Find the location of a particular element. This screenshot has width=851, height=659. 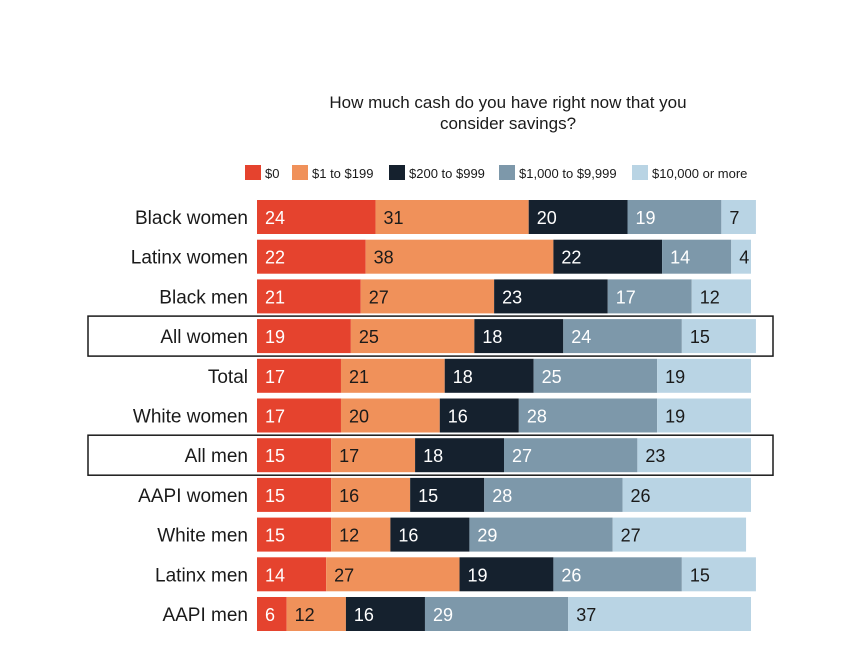

bar-segment-aapi-women-10-000-or-more is located at coordinates (686, 494).